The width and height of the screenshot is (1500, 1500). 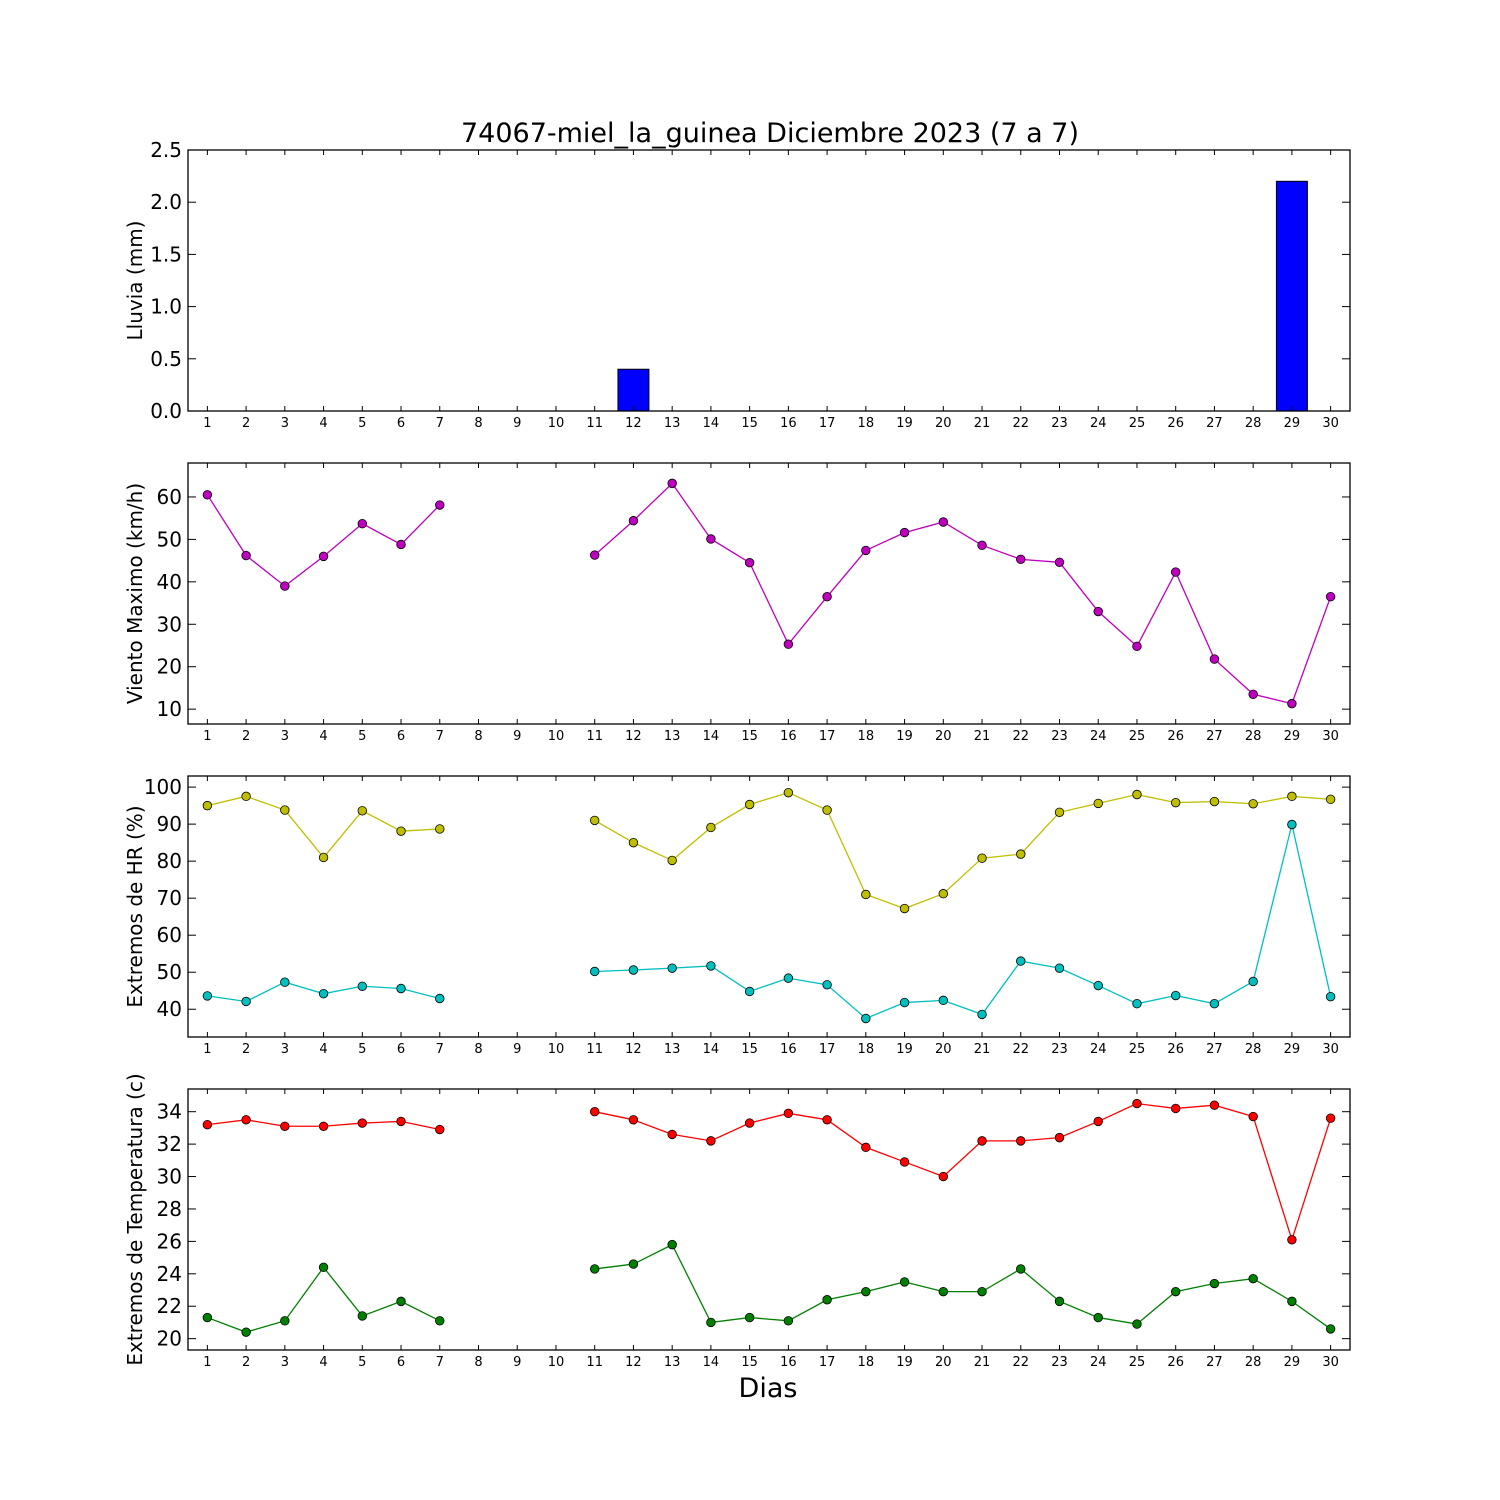 I want to click on x-tick-label: 18, so click(x=866, y=1049).